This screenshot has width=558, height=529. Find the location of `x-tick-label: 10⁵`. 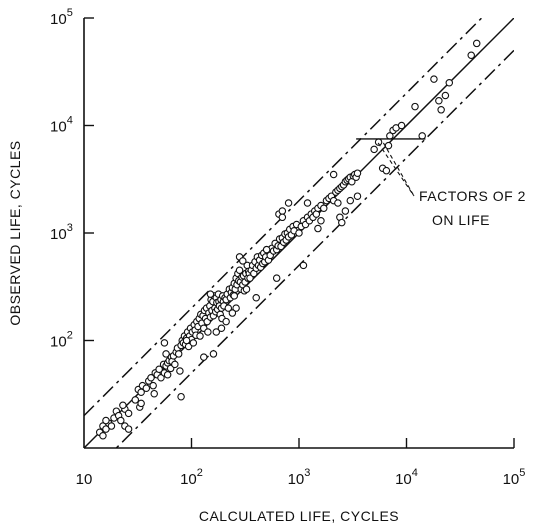

x-tick-label: 10⁵ is located at coordinates (514, 477).